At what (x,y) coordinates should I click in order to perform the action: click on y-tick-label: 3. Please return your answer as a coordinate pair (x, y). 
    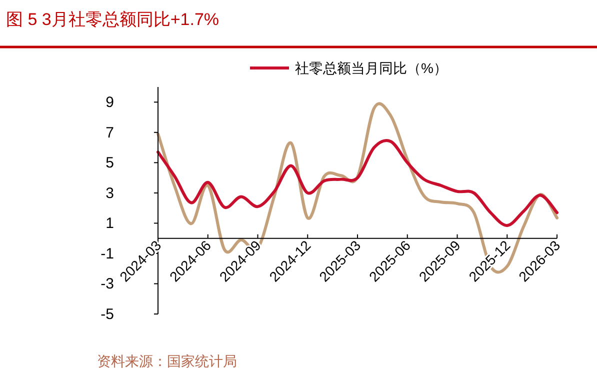
    Looking at the image, I should click on (110, 193).